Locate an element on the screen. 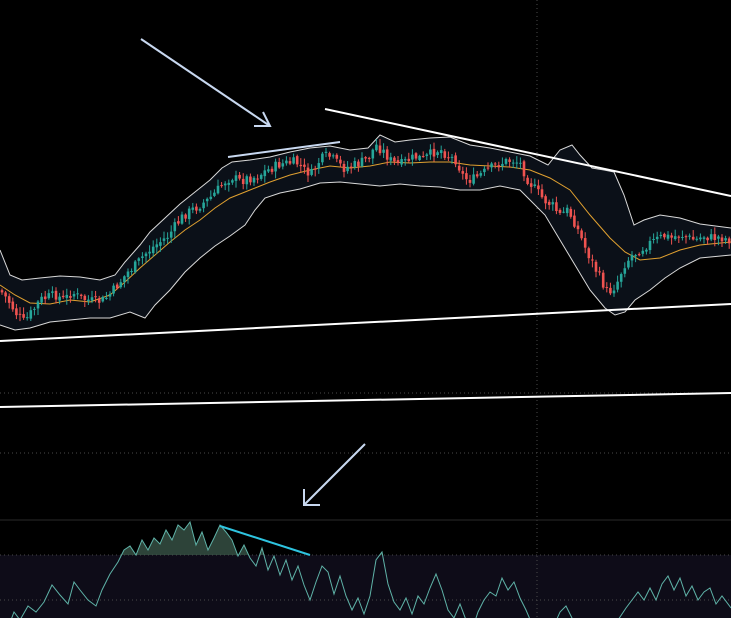 The image size is (731, 618). trendline-resistance is located at coordinates (527, 152).